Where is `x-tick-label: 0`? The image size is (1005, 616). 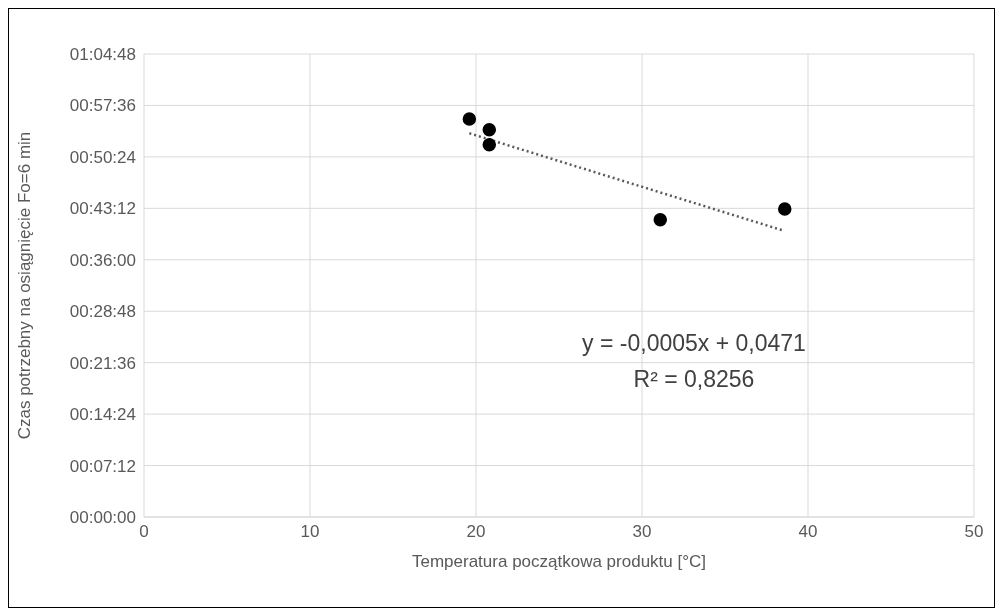 x-tick-label: 0 is located at coordinates (144, 532).